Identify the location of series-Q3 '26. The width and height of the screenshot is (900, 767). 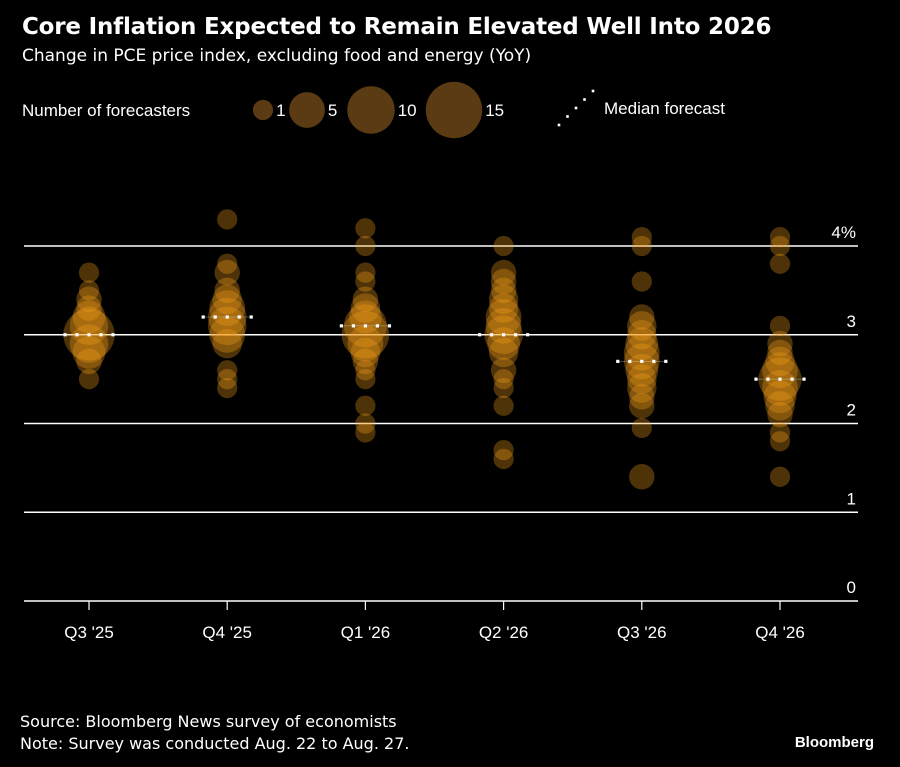
(641, 358).